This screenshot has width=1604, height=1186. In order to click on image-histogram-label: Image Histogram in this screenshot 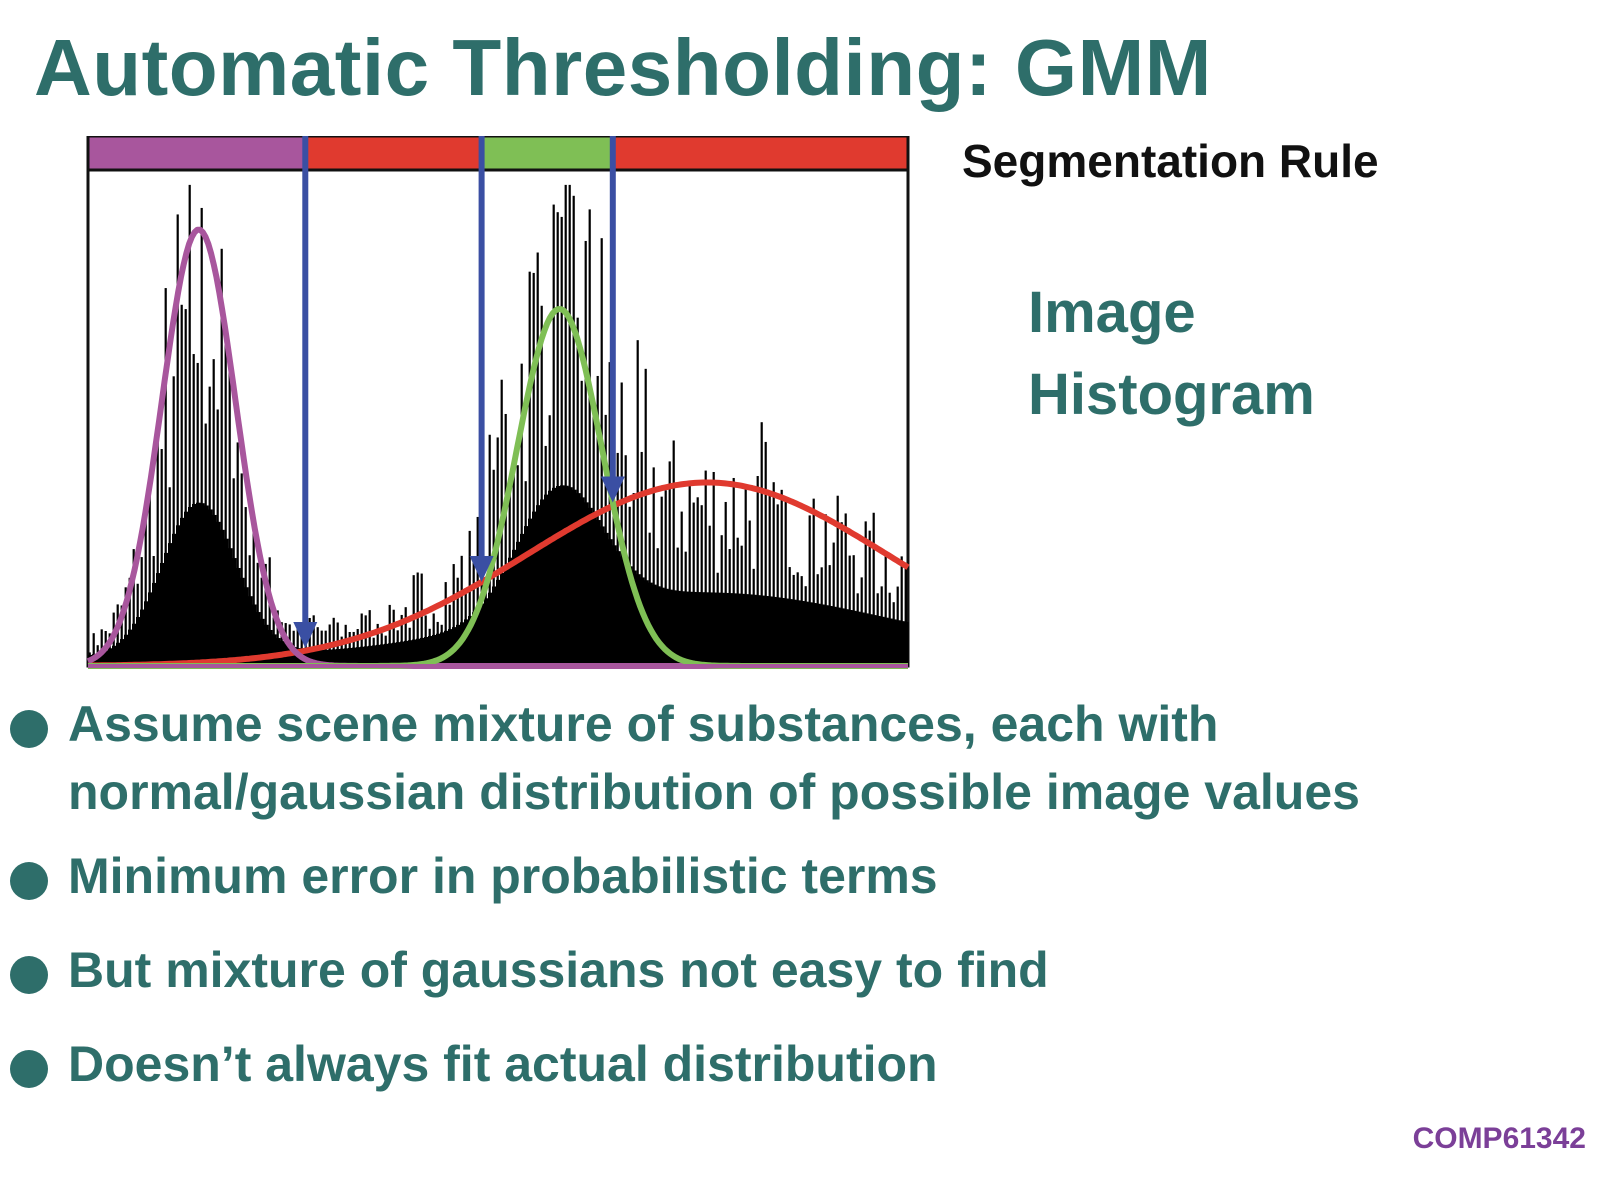, I will do `click(1171, 354)`.